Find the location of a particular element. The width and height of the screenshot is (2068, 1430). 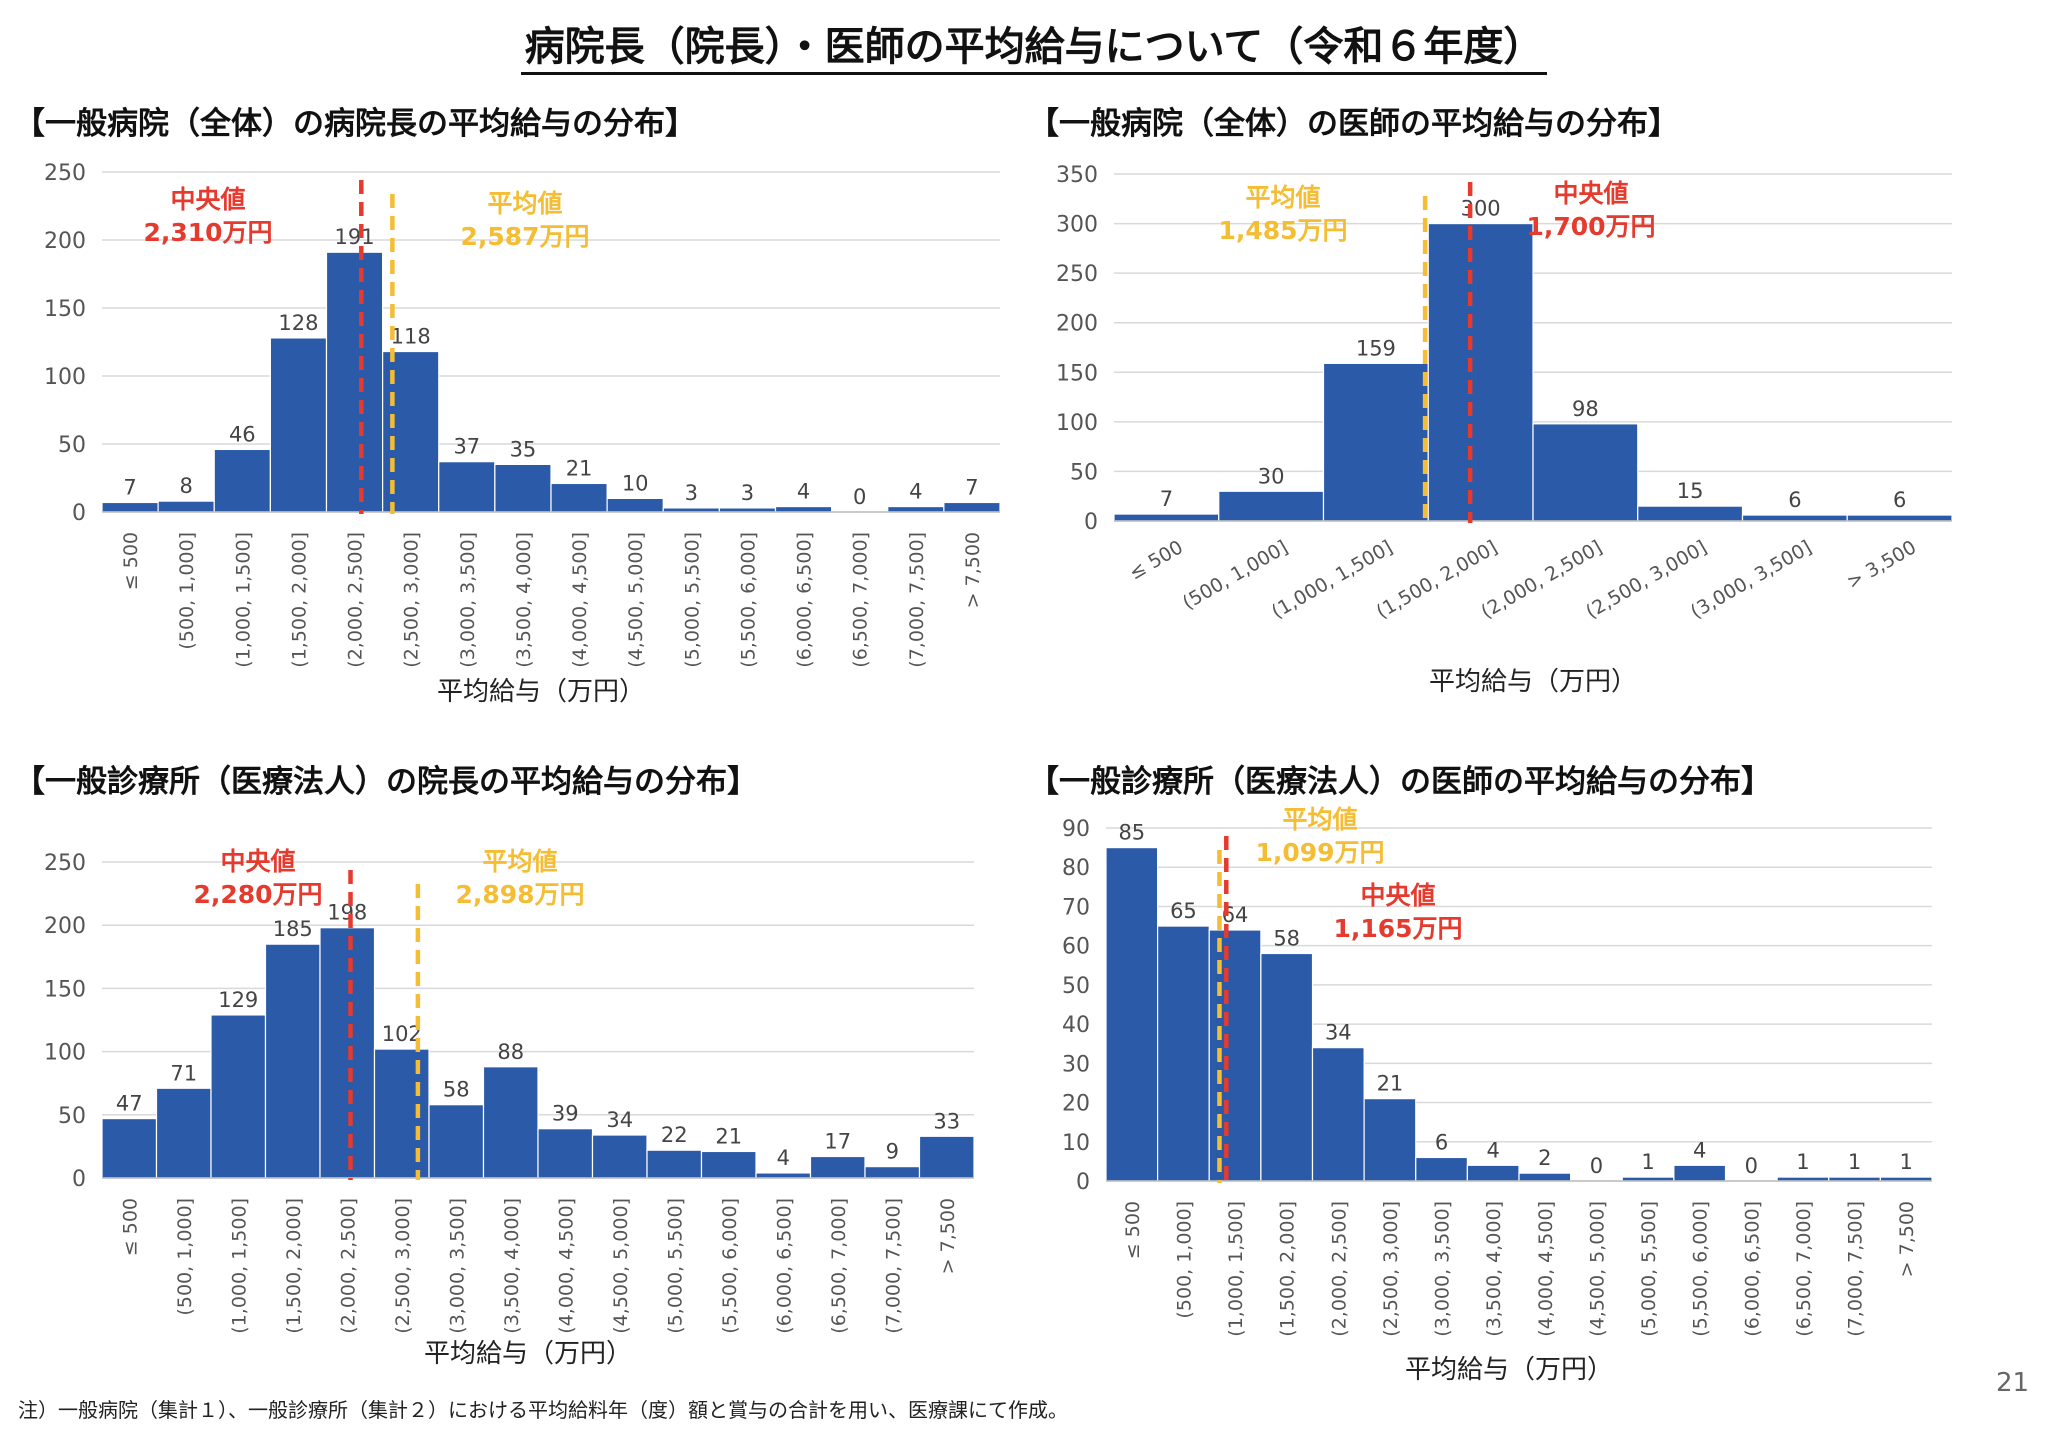

bar-value-label: 102 is located at coordinates (402, 1034).